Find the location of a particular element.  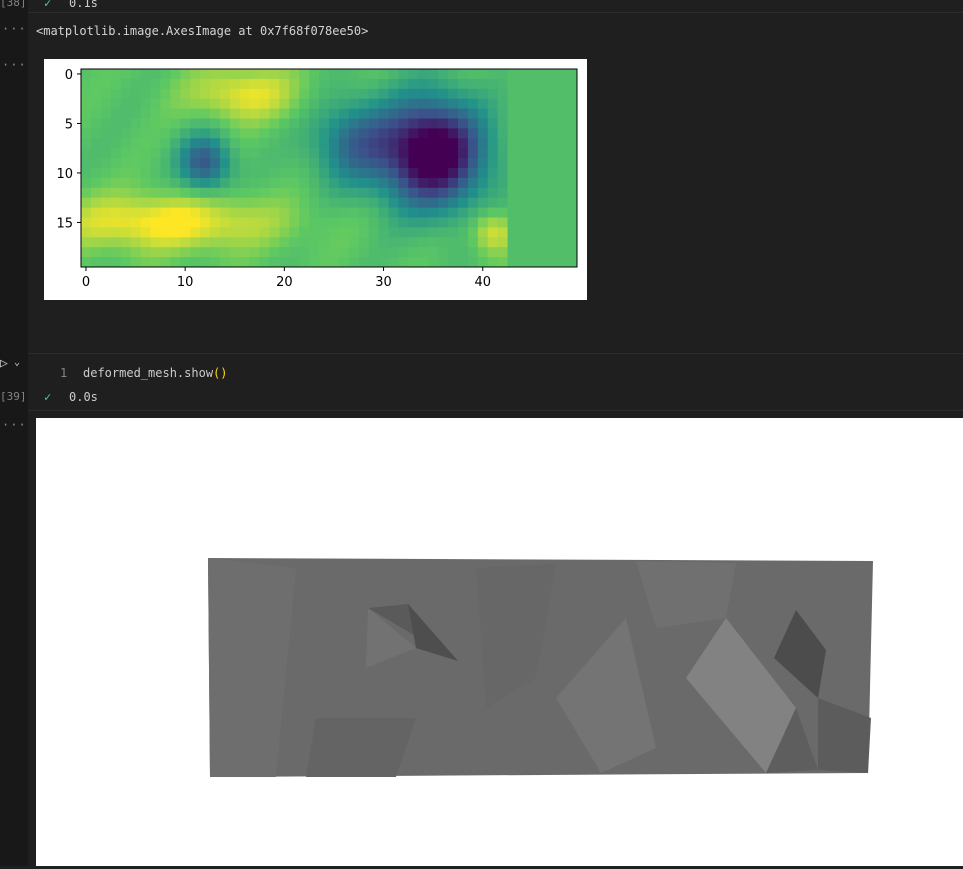

chevron-down-icon: ⌄ is located at coordinates (17, 362).